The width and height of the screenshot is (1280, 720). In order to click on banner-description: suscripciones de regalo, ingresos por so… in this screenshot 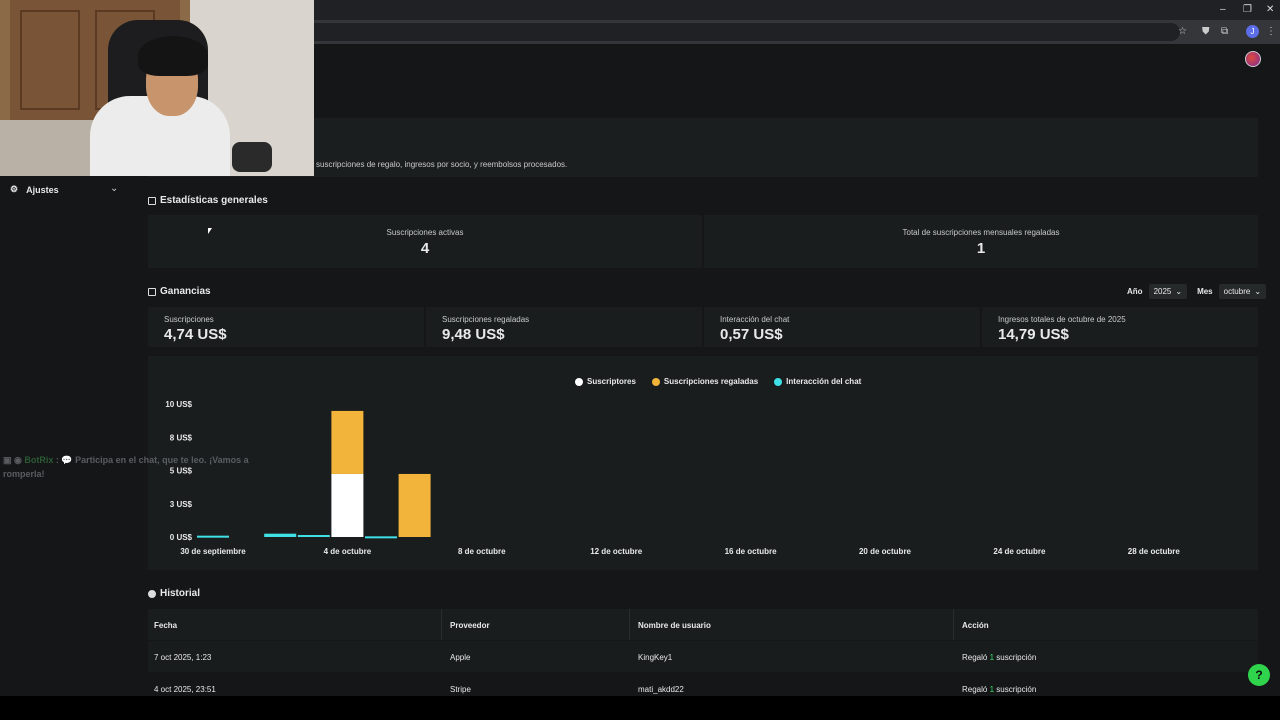, I will do `click(442, 164)`.